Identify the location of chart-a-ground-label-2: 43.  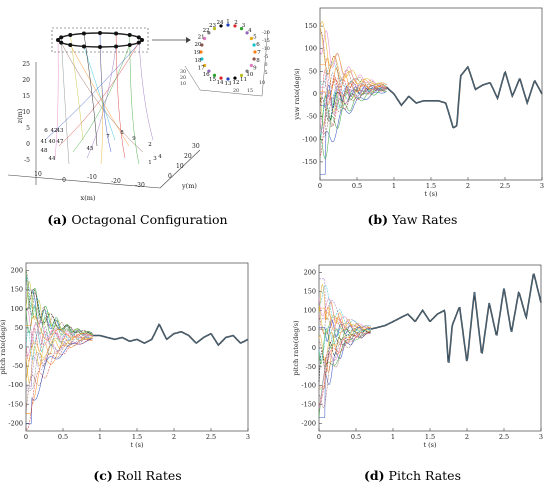
(60, 131).